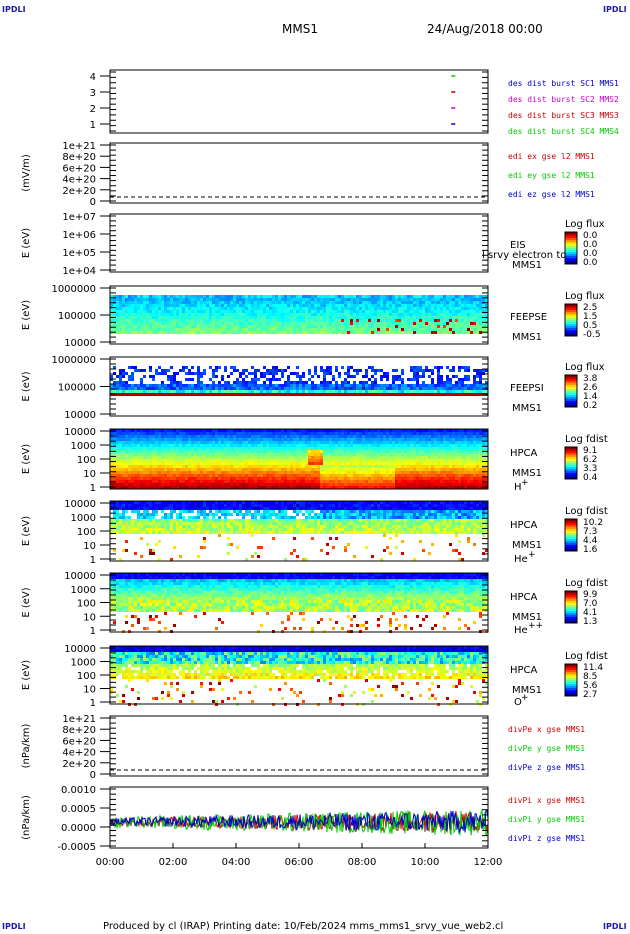 Image resolution: width=630 pixels, height=934 pixels. What do you see at coordinates (546, 800) in the screenshot?
I see `legend-entry: divPi x gse MMS1` at bounding box center [546, 800].